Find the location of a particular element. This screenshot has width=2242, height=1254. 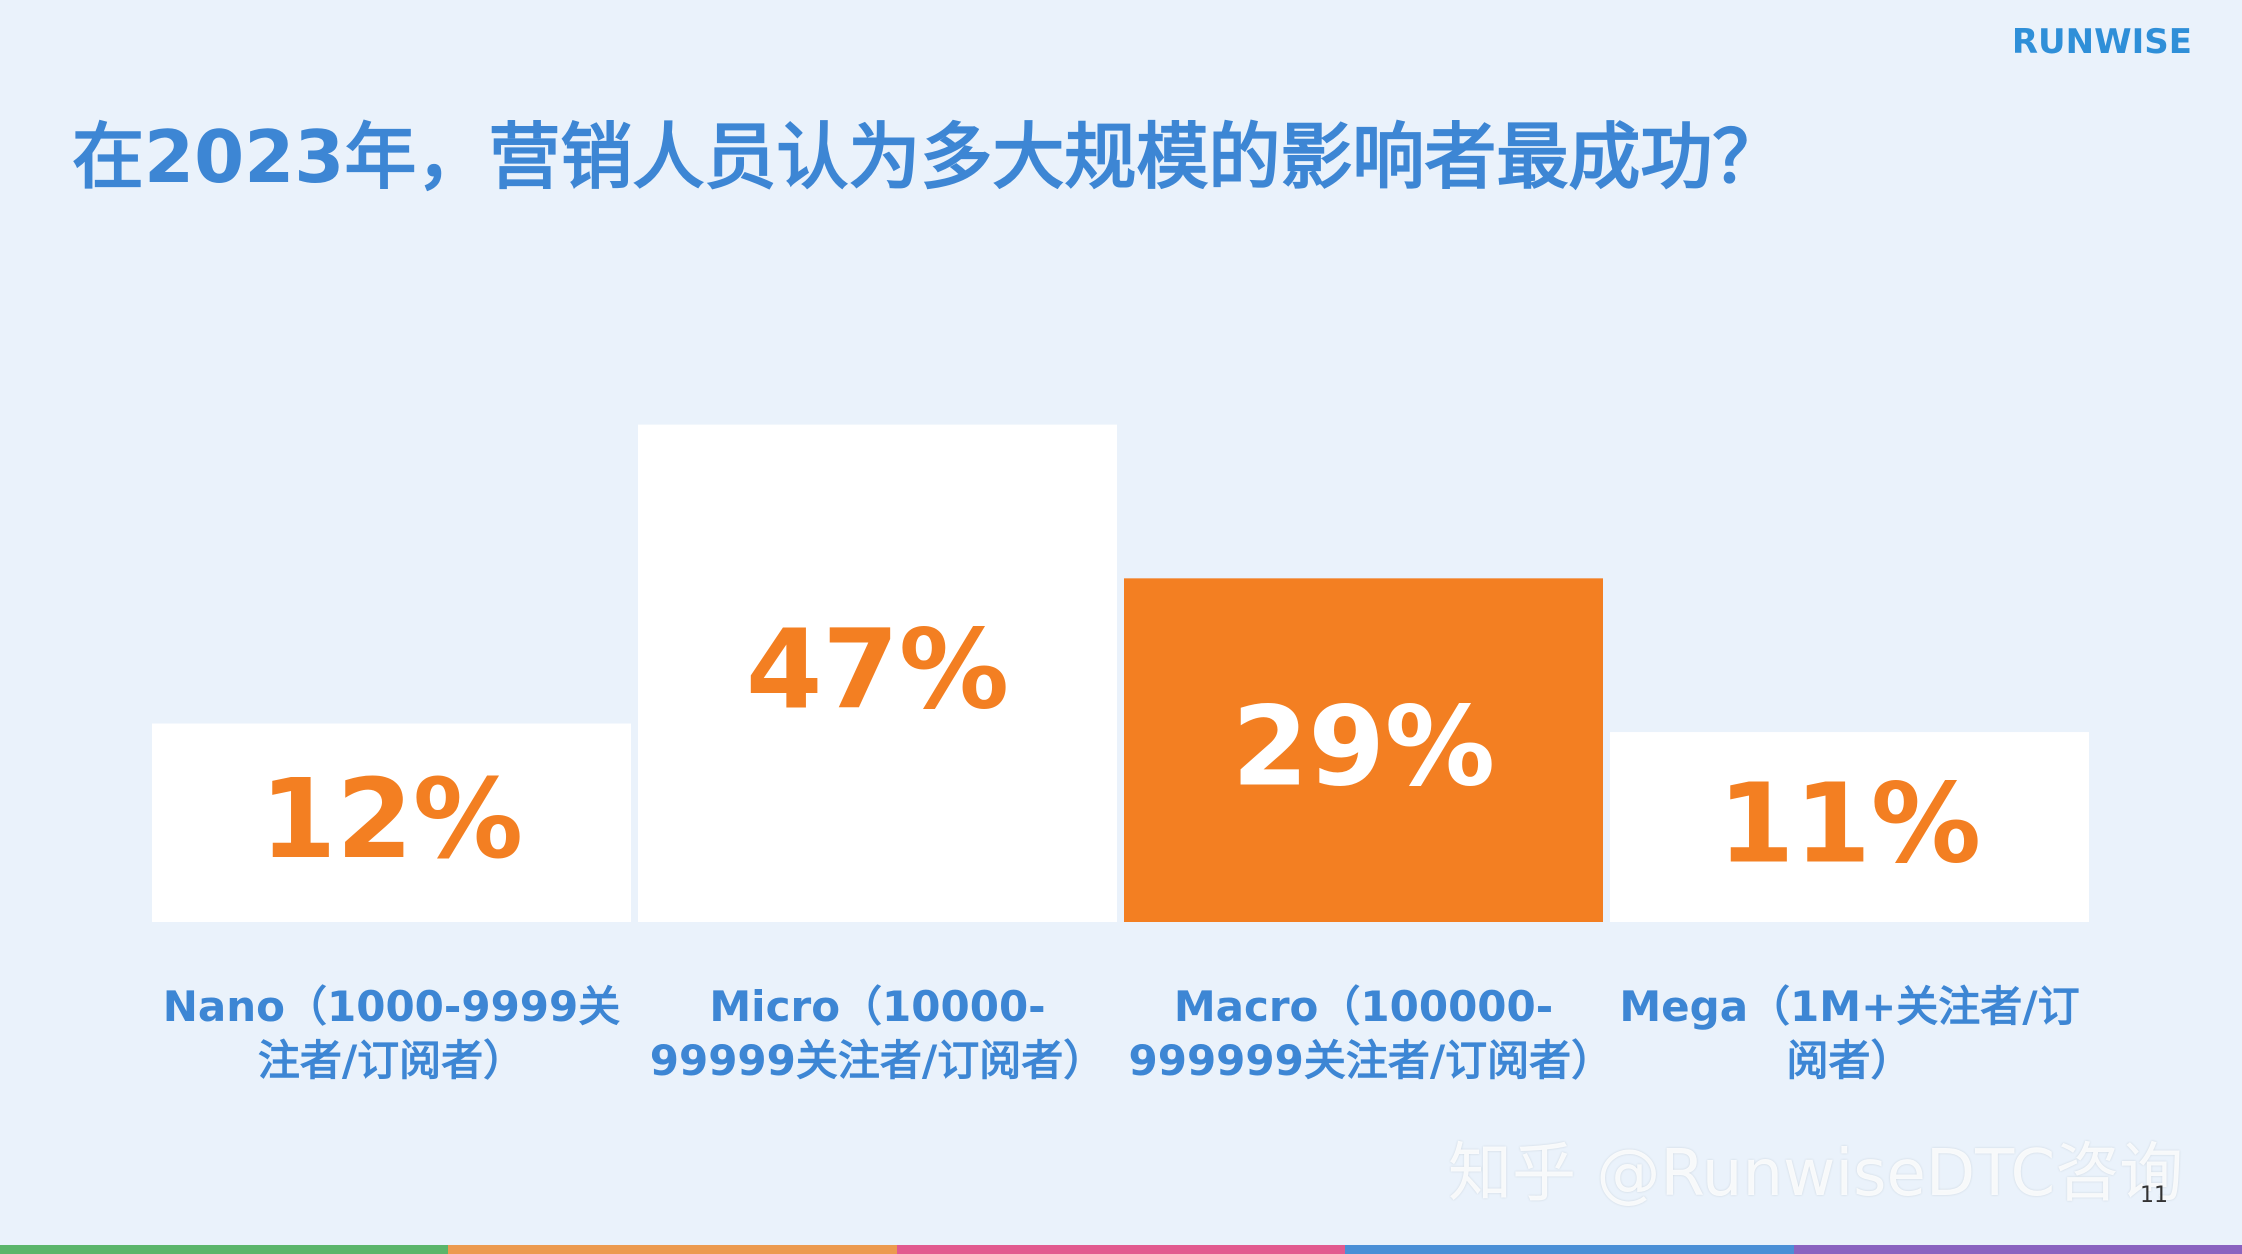

category-label: Macro（100000-999999关注者/订阅者） is located at coordinates (1371, 1033).